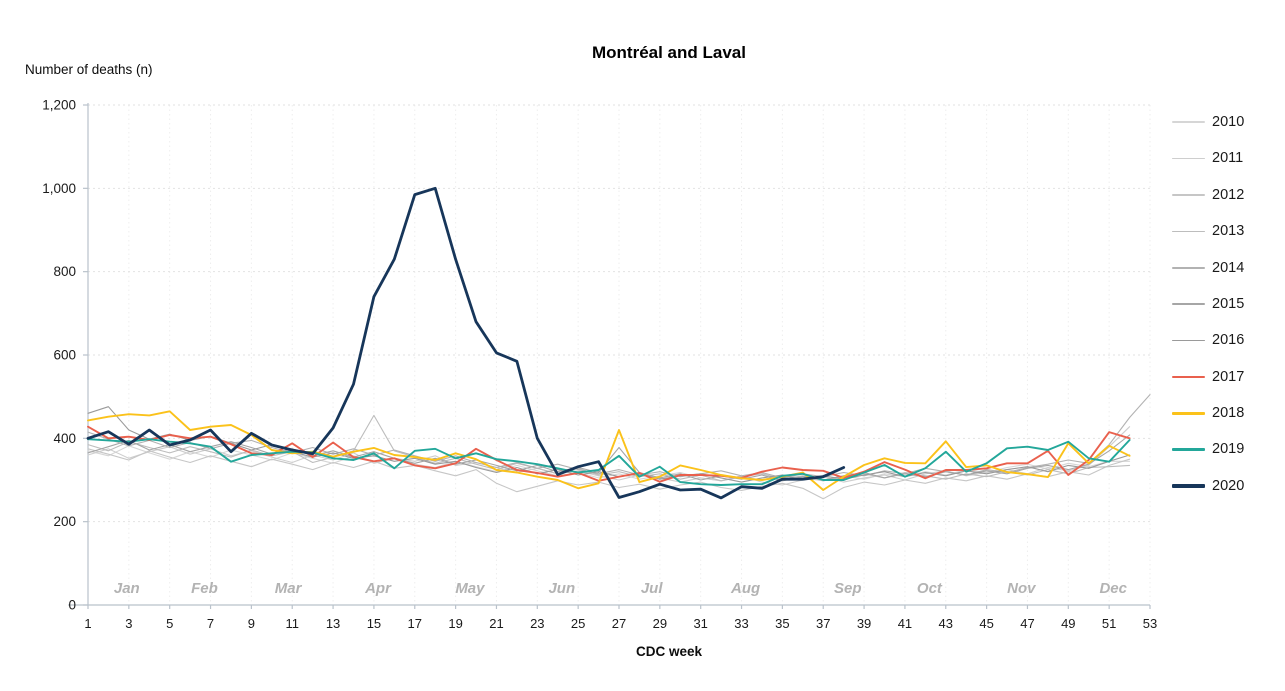 Image resolution: width=1285 pixels, height=691 pixels. I want to click on series-line-2016, so click(609, 444).